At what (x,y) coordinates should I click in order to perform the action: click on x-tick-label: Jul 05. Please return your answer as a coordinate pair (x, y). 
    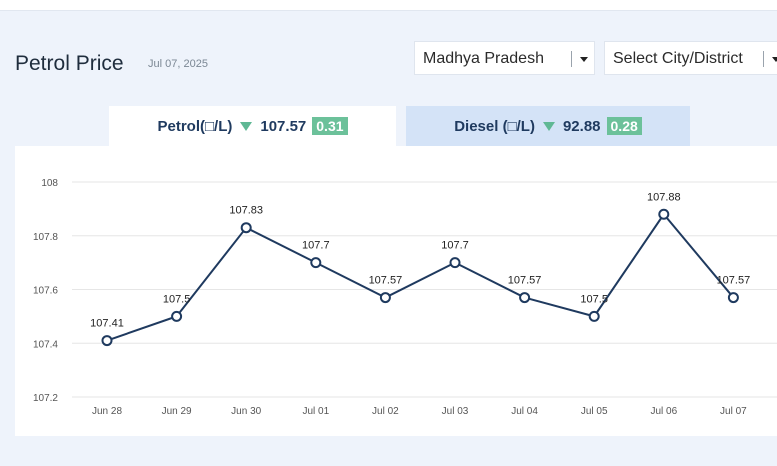
    Looking at the image, I should click on (594, 411).